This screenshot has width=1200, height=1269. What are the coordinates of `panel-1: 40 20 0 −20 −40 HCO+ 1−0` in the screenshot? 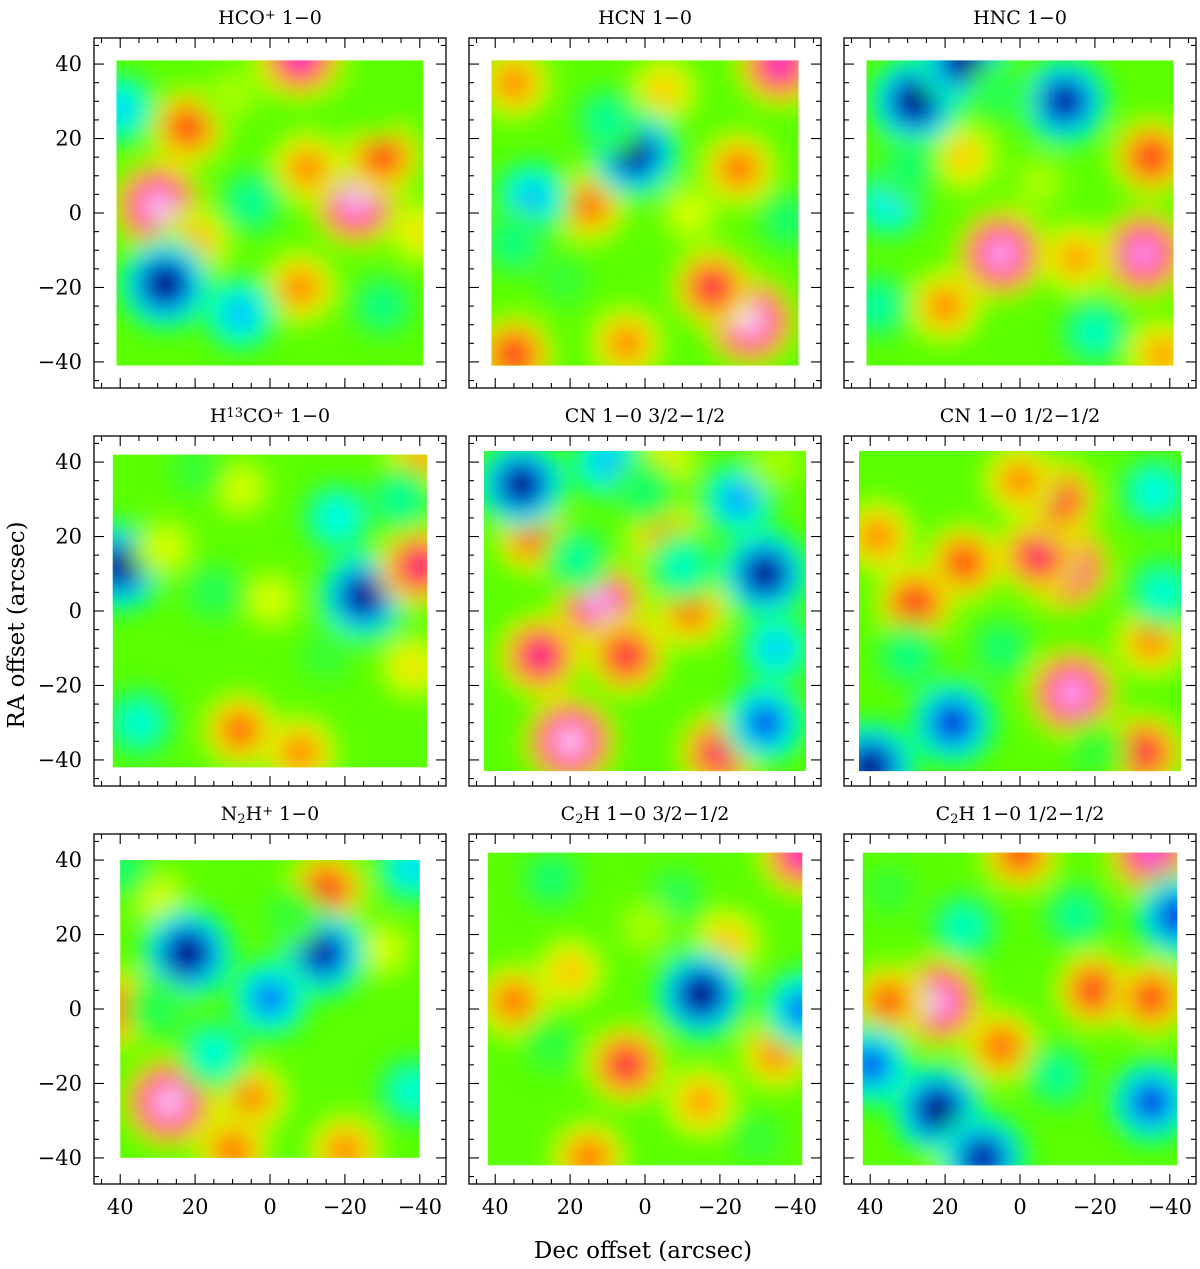 It's located at (242, 198).